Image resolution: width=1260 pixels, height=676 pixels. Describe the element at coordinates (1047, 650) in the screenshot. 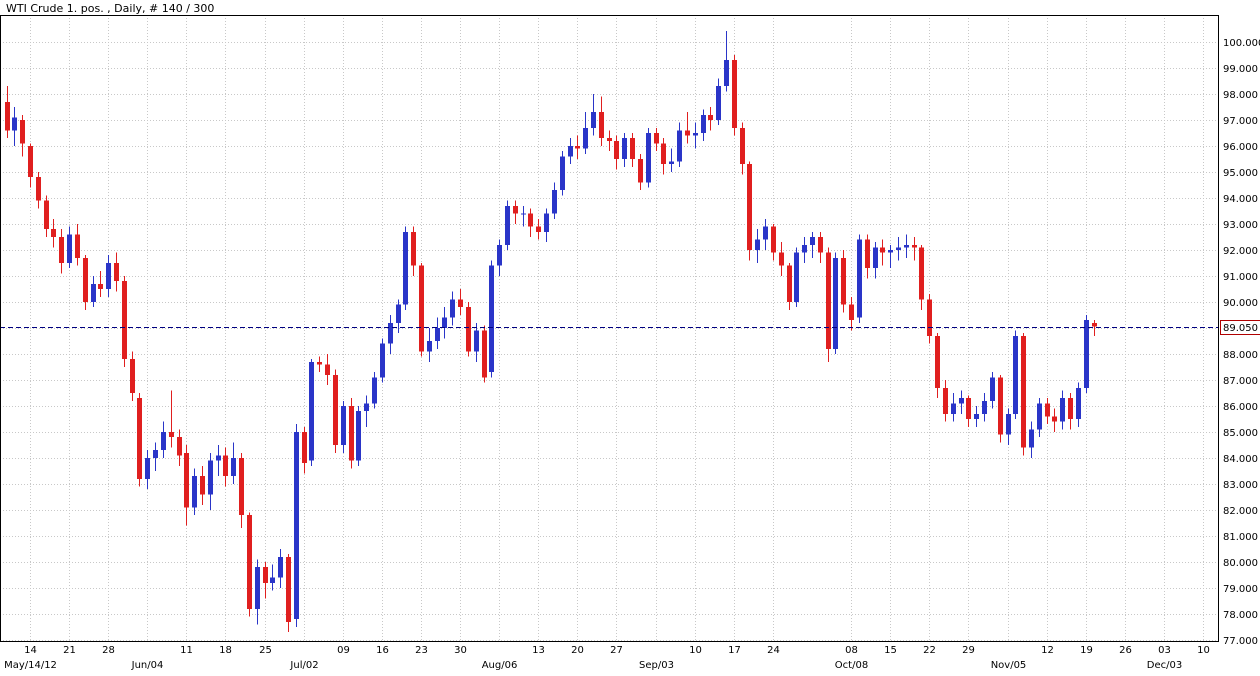

I see `x-axis-day-label: 12` at that location.